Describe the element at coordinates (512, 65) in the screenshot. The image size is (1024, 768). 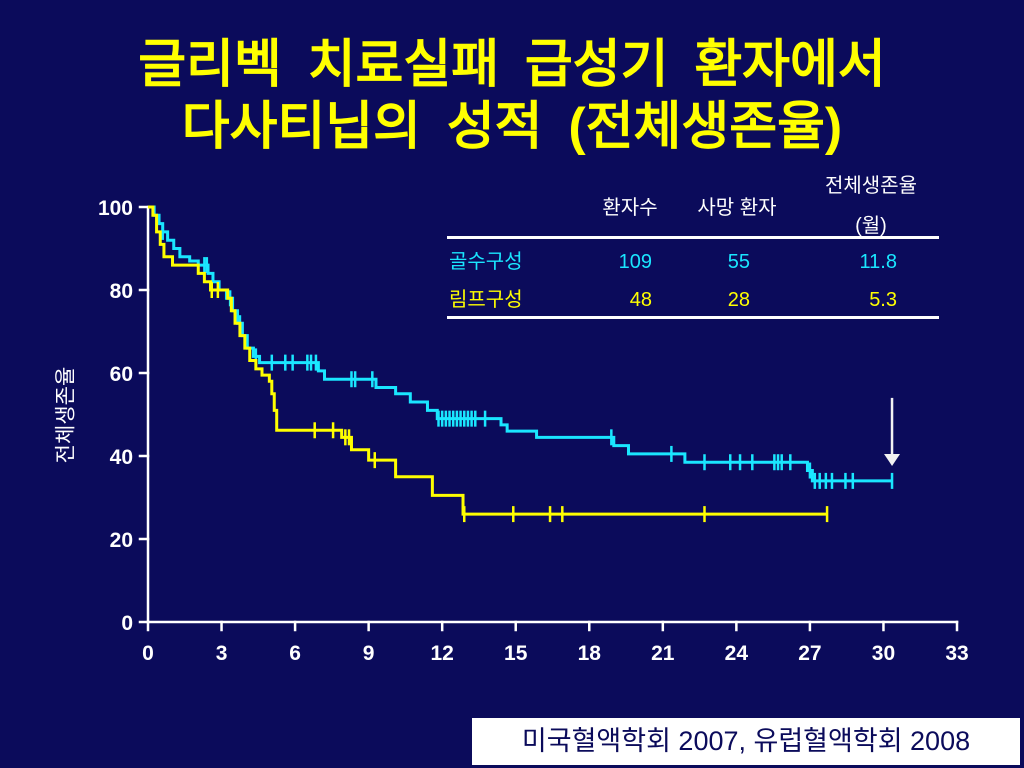
I see `slide-title-line-1: 글리벡 치료실패 급성기 환자에서` at that location.